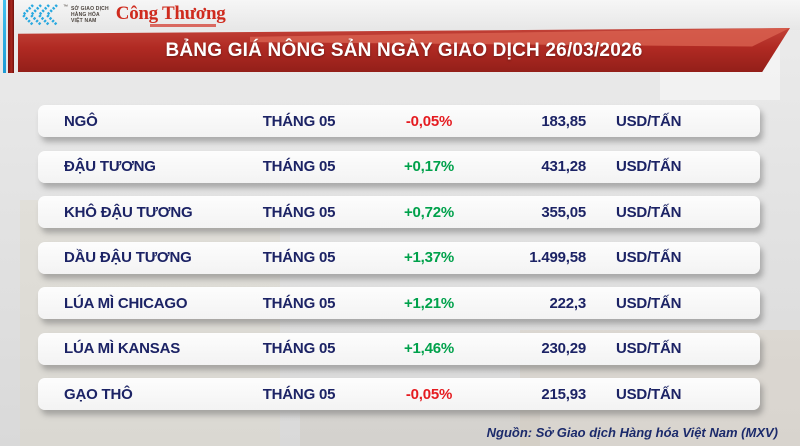 Image resolution: width=800 pixels, height=446 pixels. I want to click on trademark-symbol: ™, so click(65, 7).